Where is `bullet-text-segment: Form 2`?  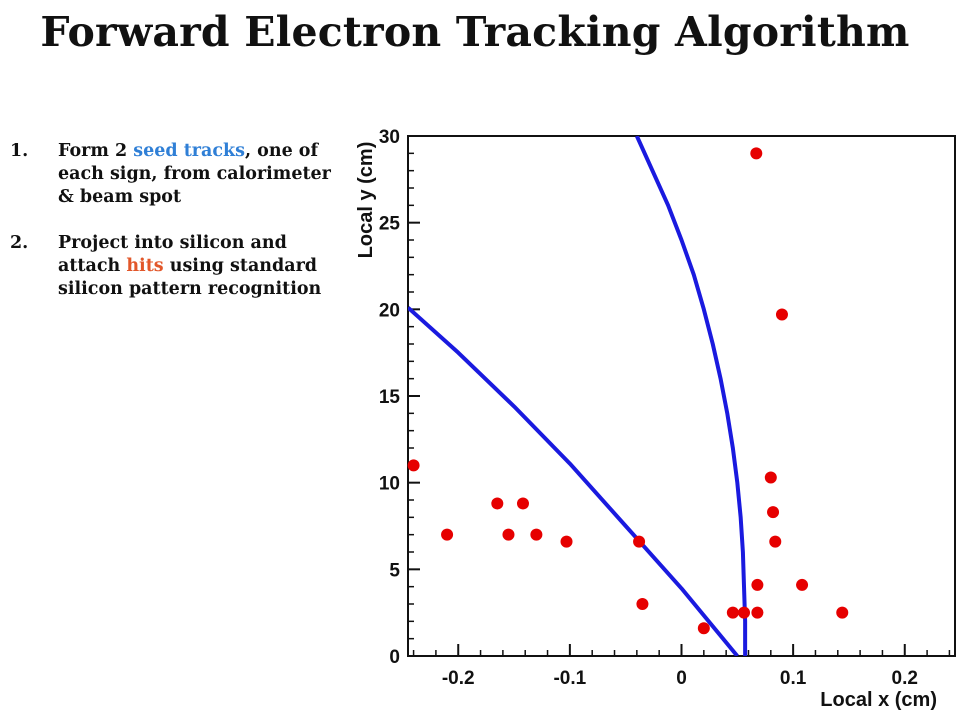 bullet-text-segment: Form 2 is located at coordinates (96, 151).